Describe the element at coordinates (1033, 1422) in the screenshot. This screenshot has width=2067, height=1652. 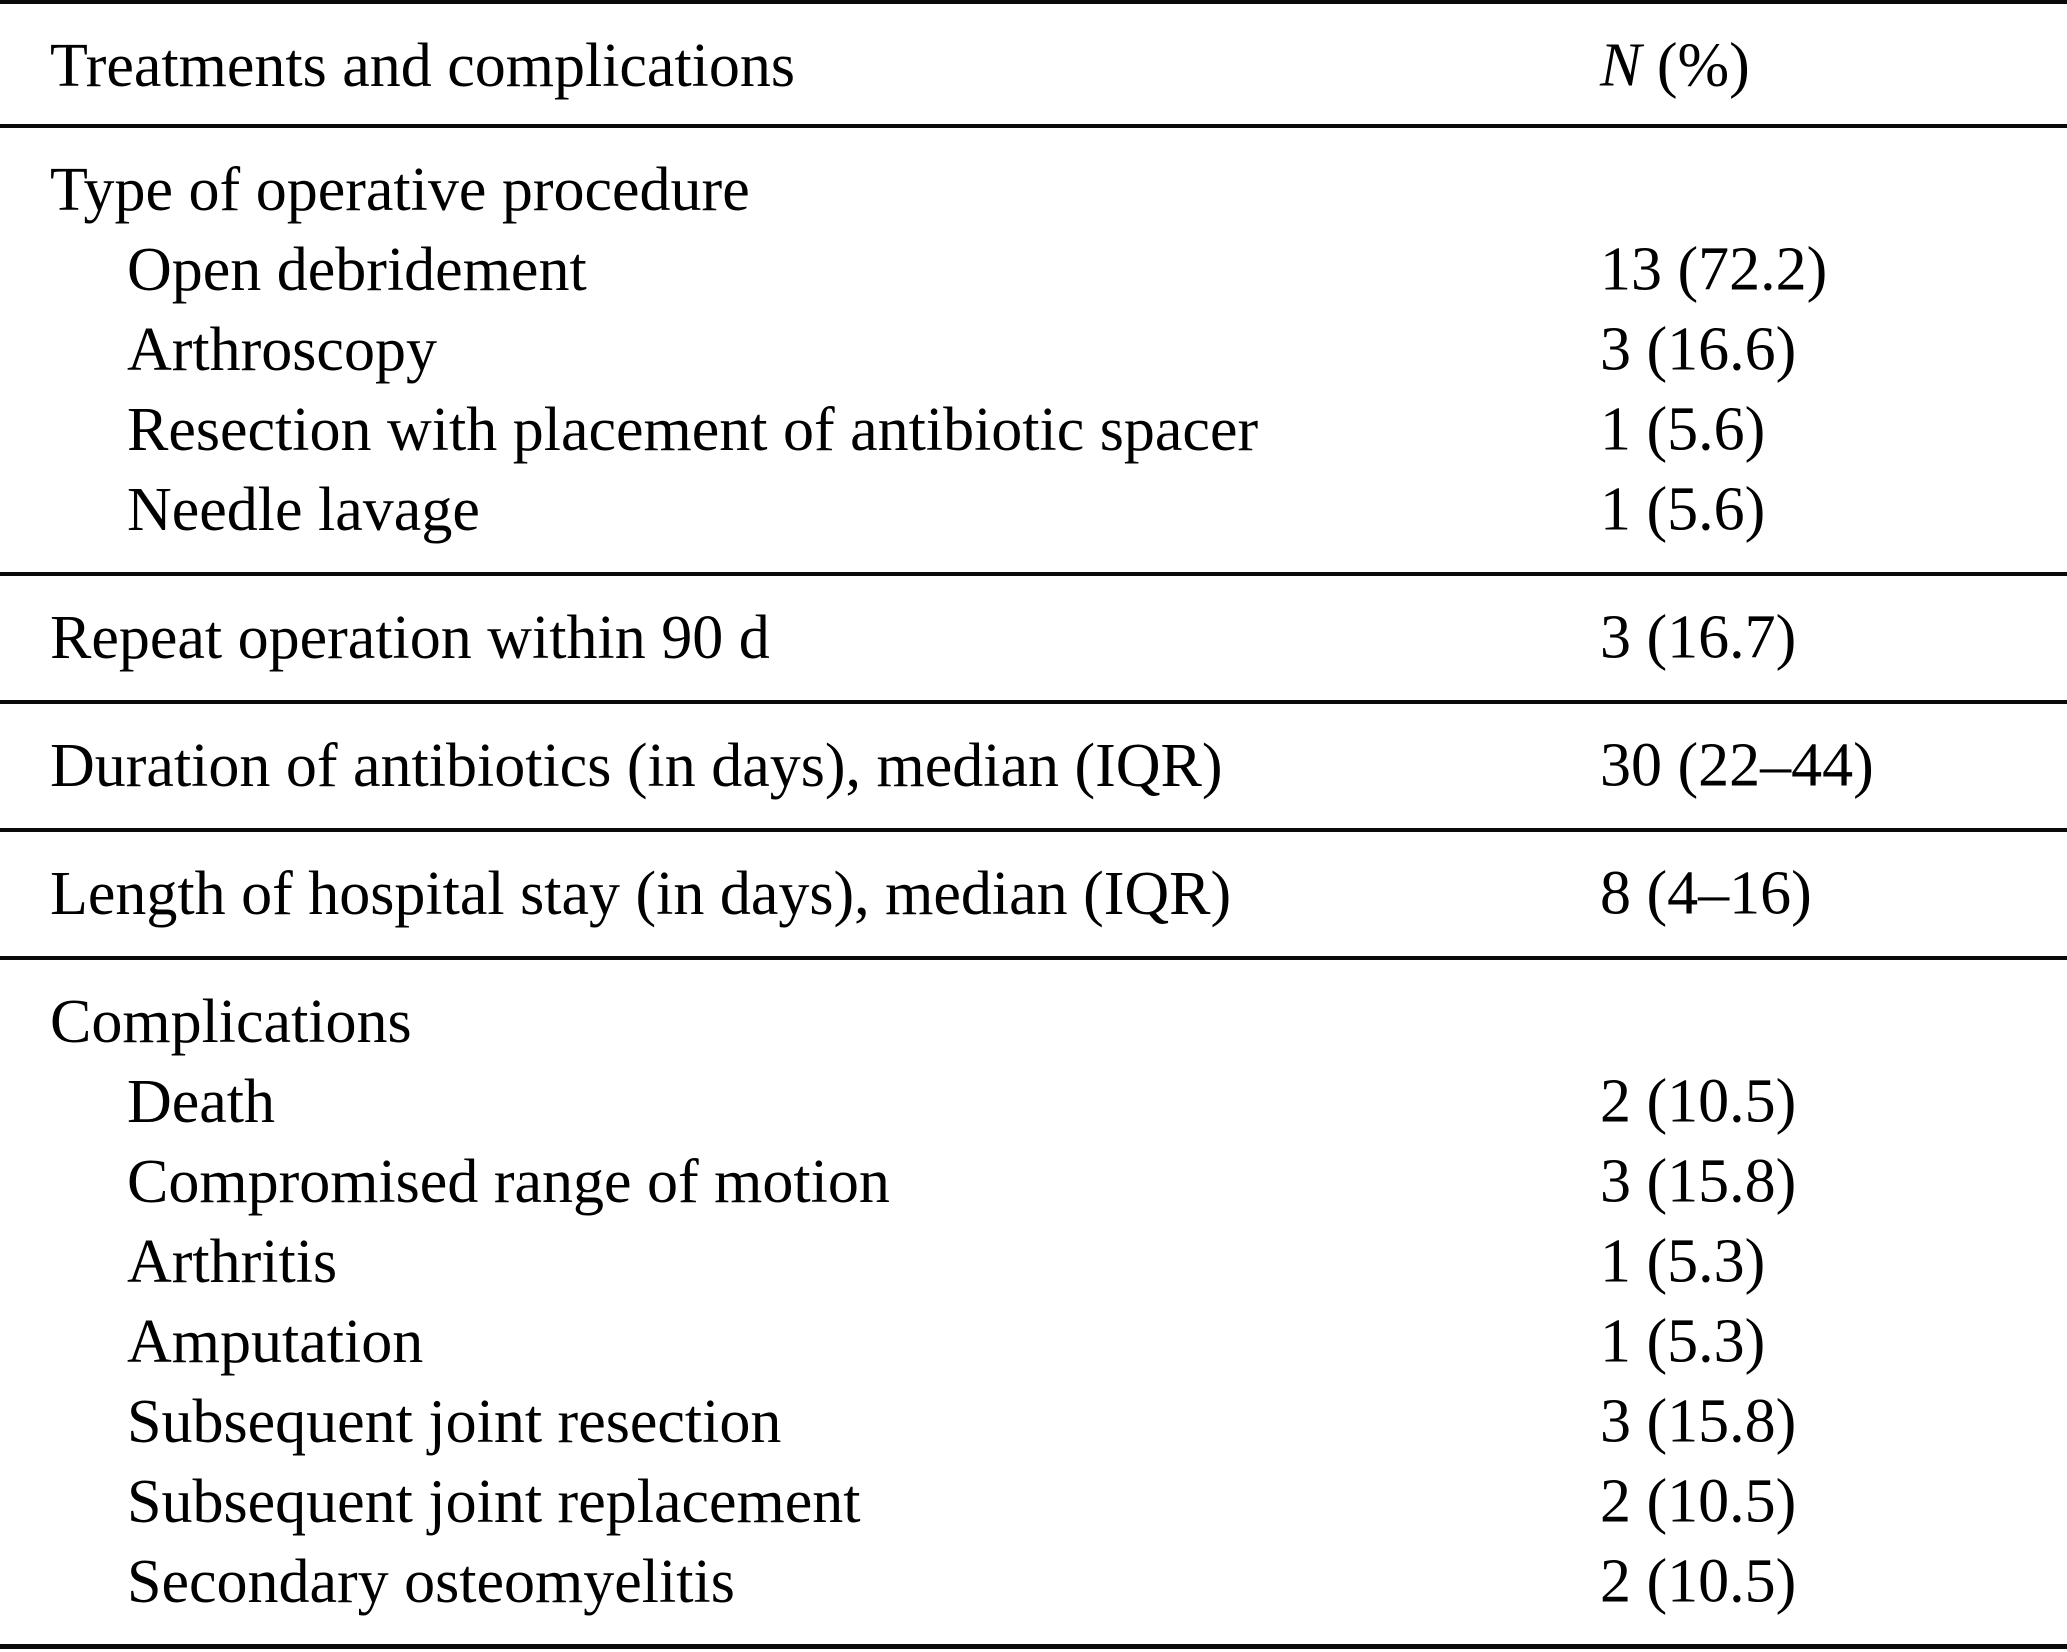
I see `table-row: Subsequent joint resection 3 (15.8)` at that location.